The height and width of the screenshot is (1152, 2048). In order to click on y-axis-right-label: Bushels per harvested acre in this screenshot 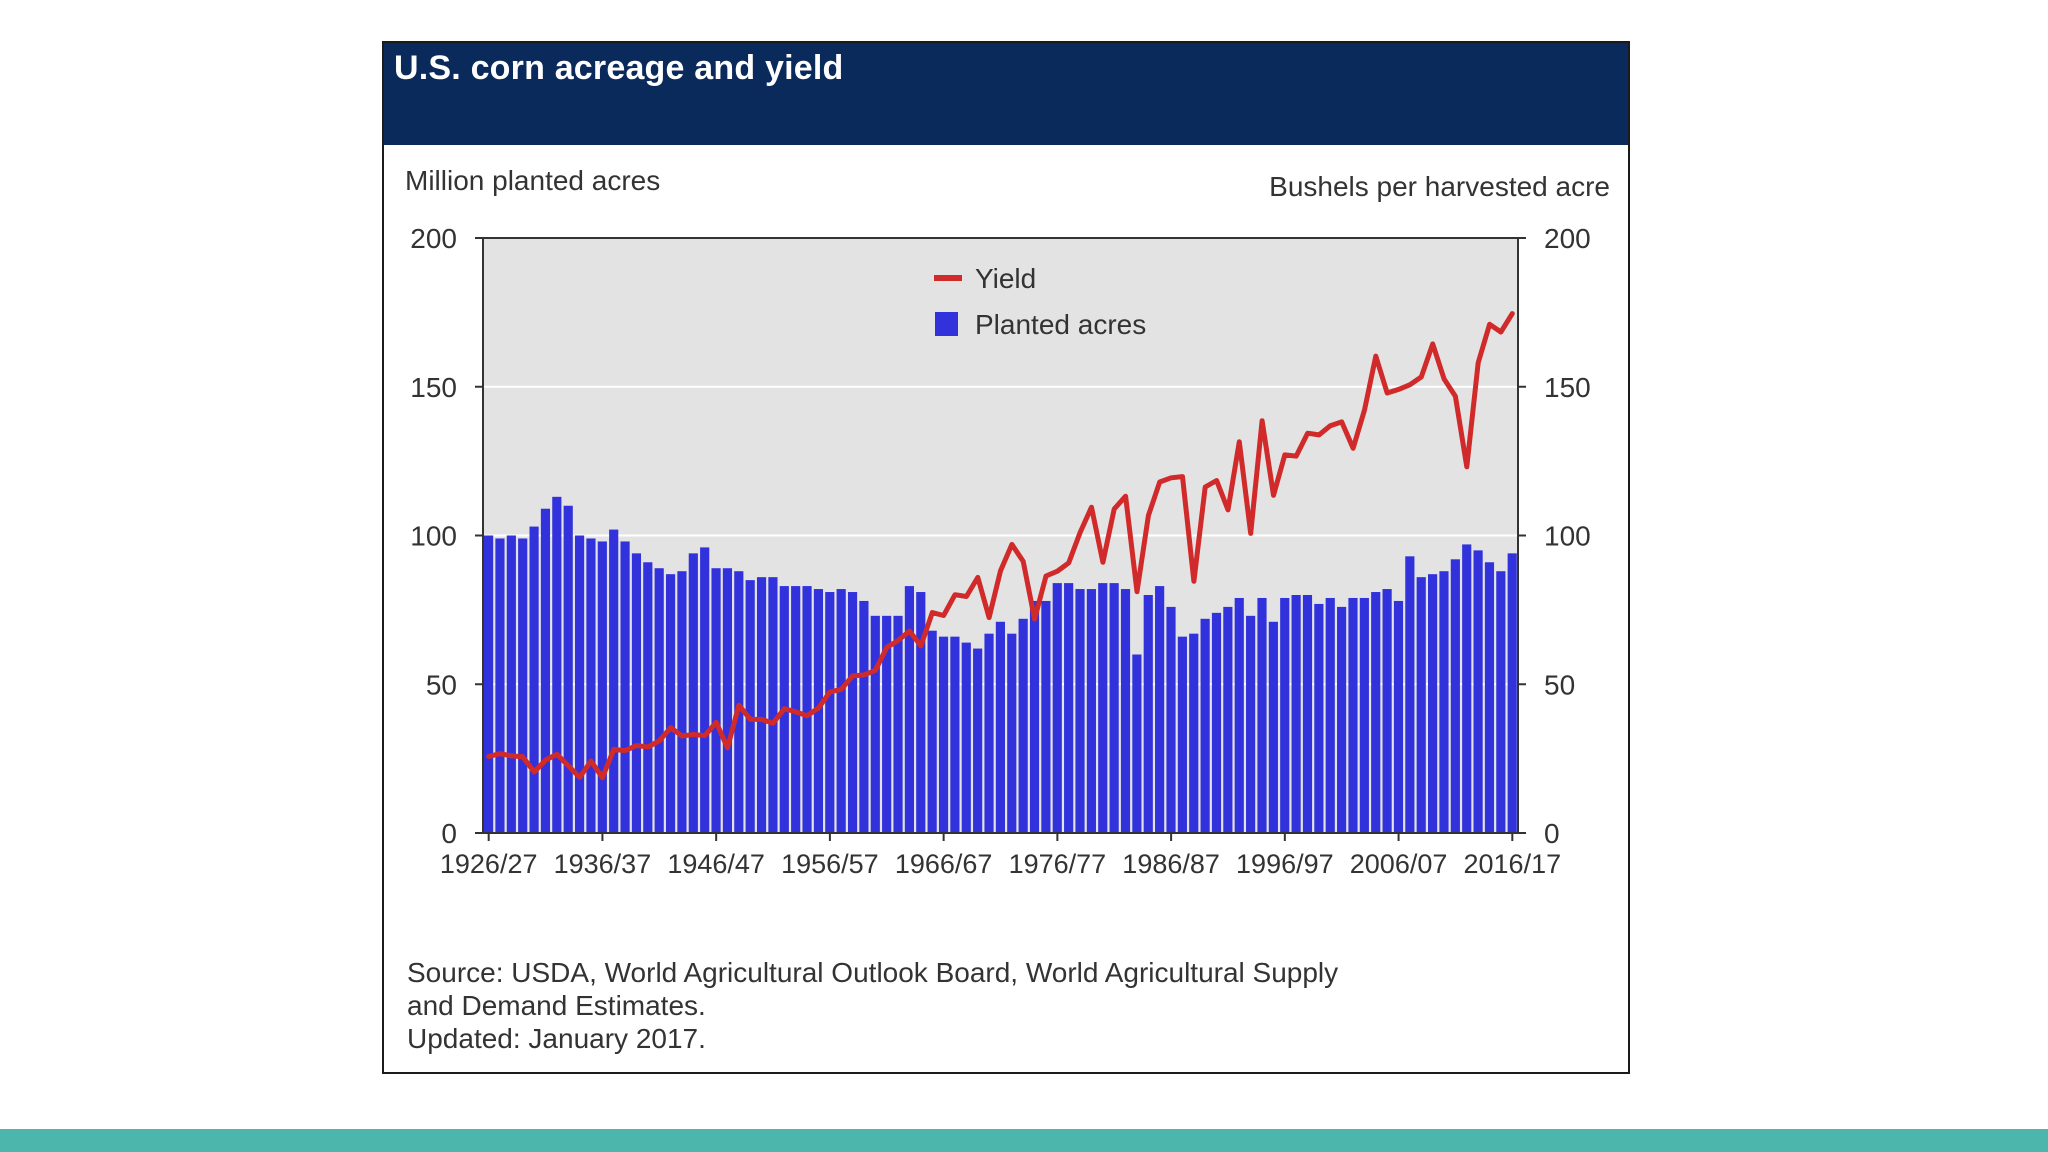, I will do `click(1439, 186)`.